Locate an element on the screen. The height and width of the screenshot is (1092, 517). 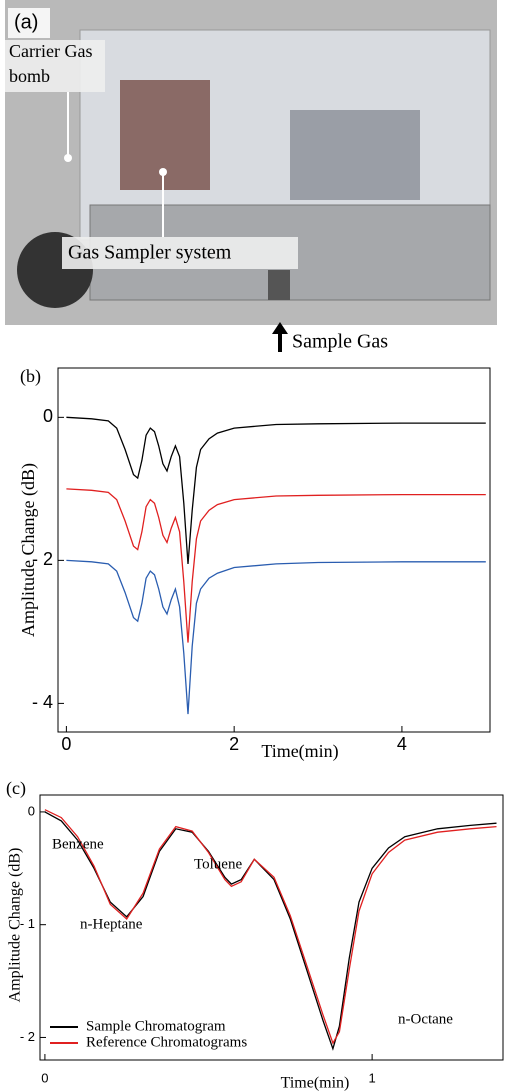
panel-label: (b) is located at coordinates (30, 376).